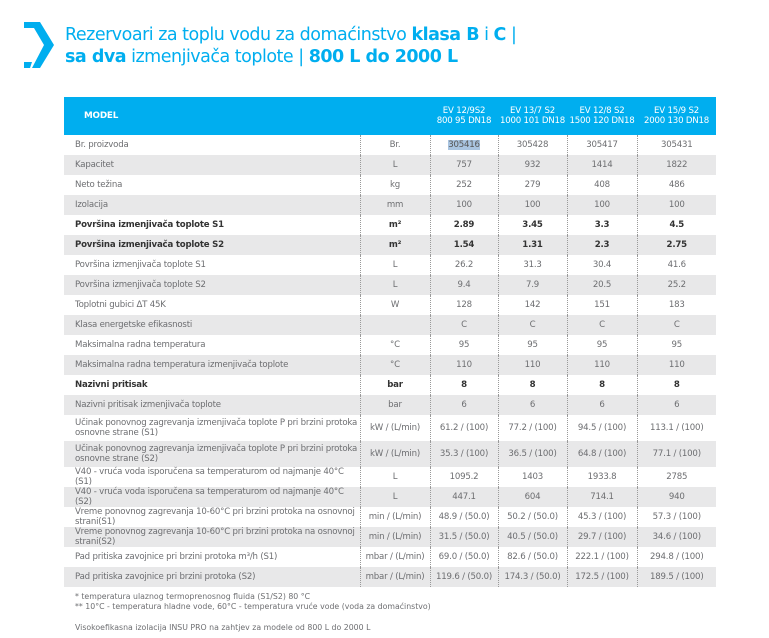 This screenshot has width=769, height=638. What do you see at coordinates (601, 497) in the screenshot?
I see `row-value: 714.1` at bounding box center [601, 497].